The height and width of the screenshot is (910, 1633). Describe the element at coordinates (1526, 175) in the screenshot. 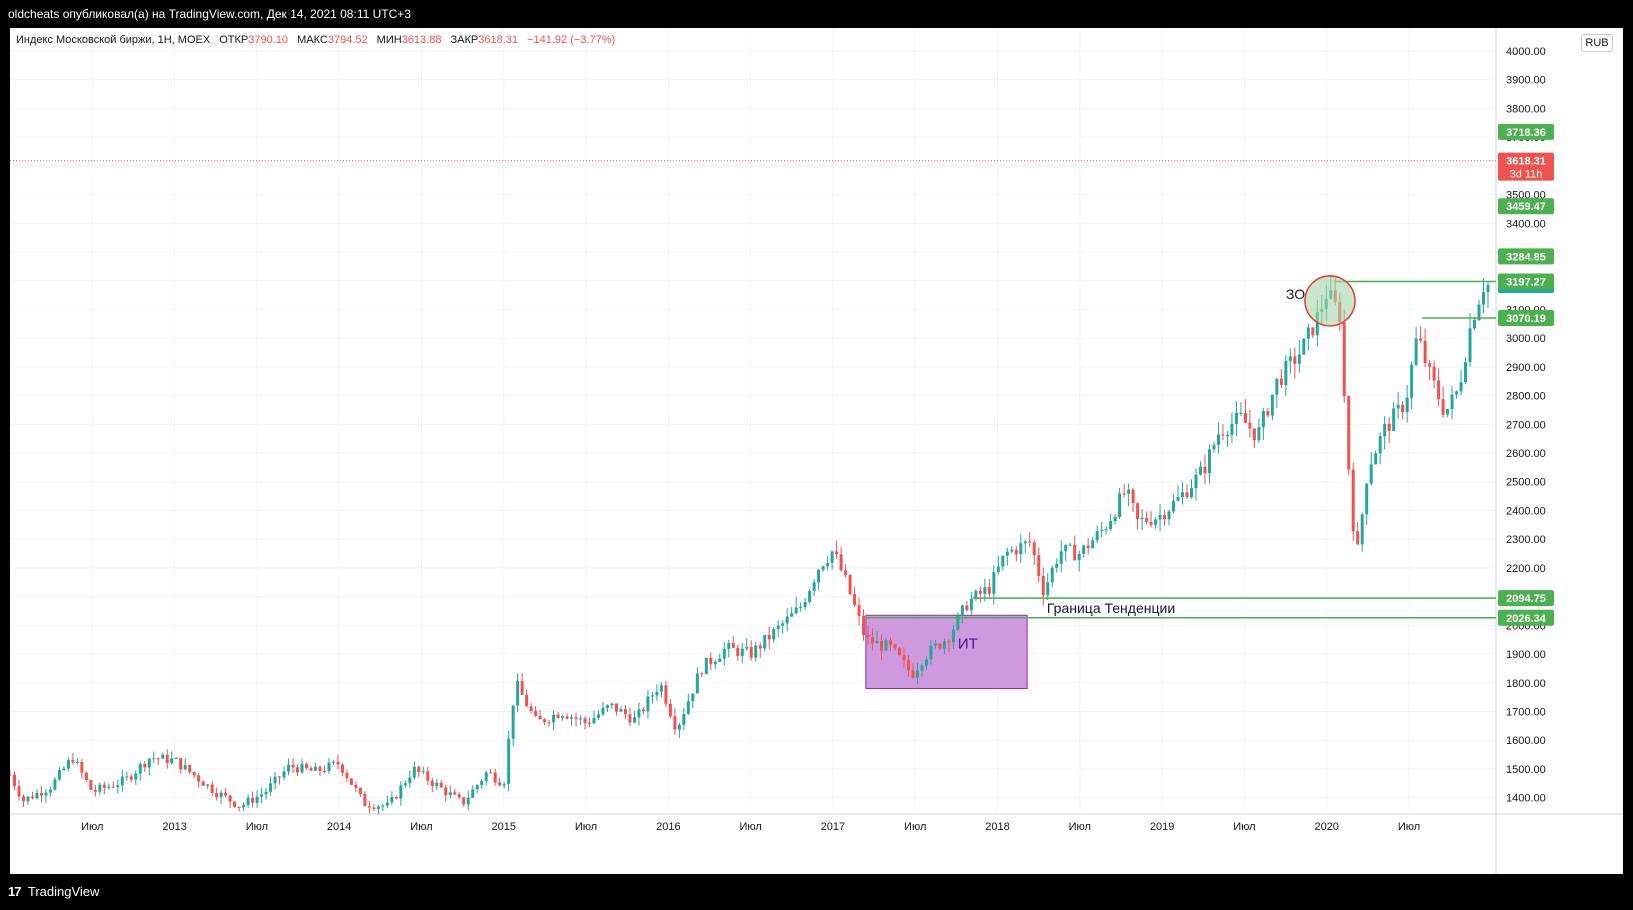

I see `current-price-tag-sub: 3d 11h` at that location.